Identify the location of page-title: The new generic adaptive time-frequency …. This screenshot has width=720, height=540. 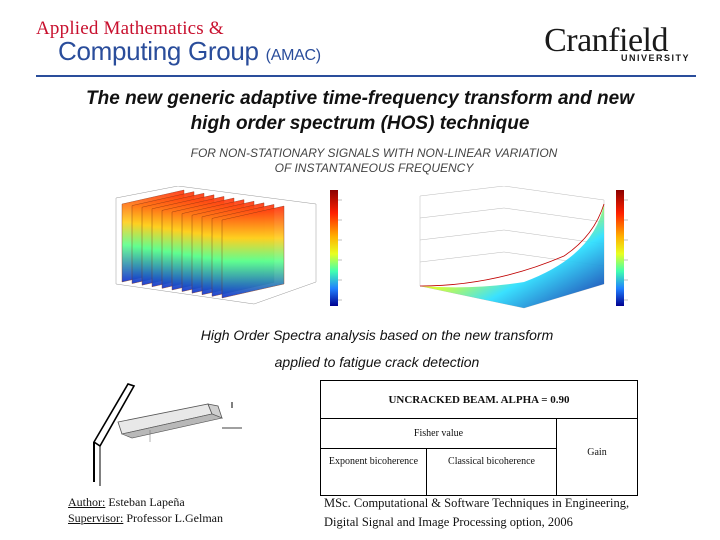
(360, 111).